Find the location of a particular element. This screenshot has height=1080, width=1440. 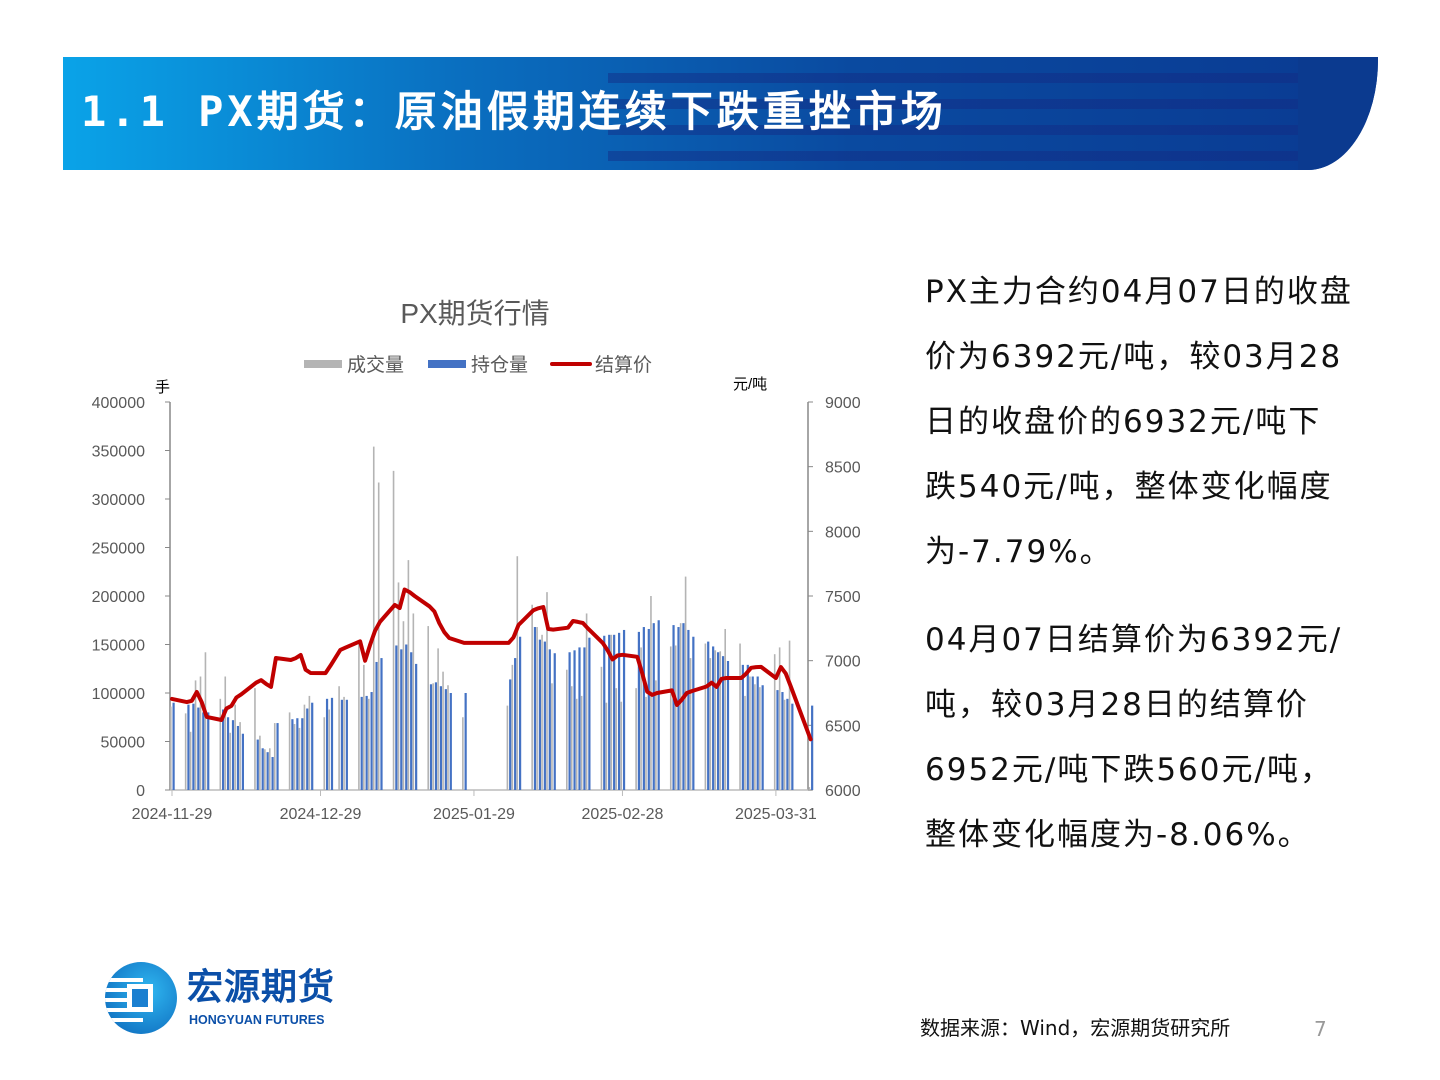

left-tick-label: 100000 is located at coordinates (118, 694).